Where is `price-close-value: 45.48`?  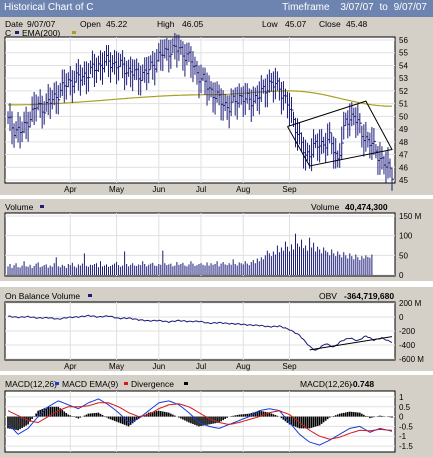 price-close-value: 45.48 is located at coordinates (357, 24).